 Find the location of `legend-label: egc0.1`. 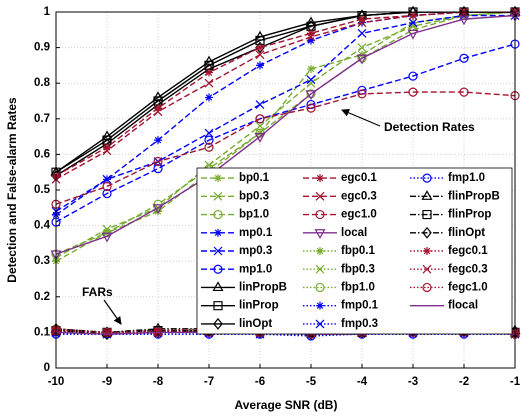

legend-label: egc0.1 is located at coordinates (359, 178).